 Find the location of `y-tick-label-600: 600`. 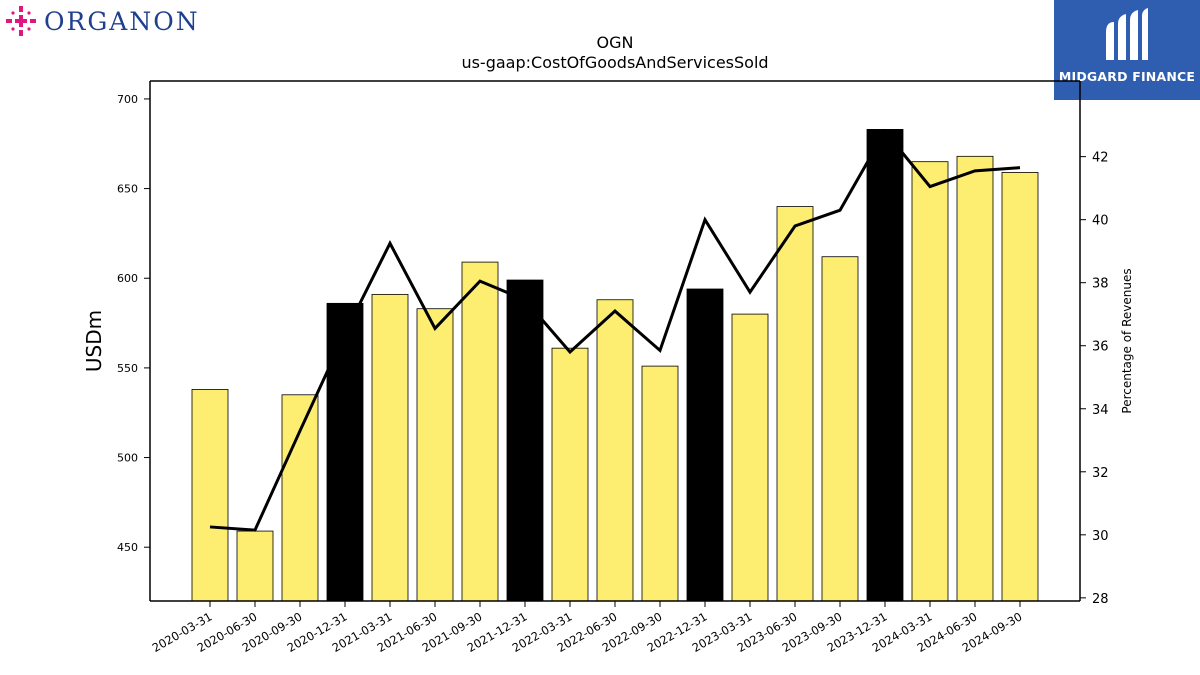

y-tick-label-600: 600 is located at coordinates (127, 278).